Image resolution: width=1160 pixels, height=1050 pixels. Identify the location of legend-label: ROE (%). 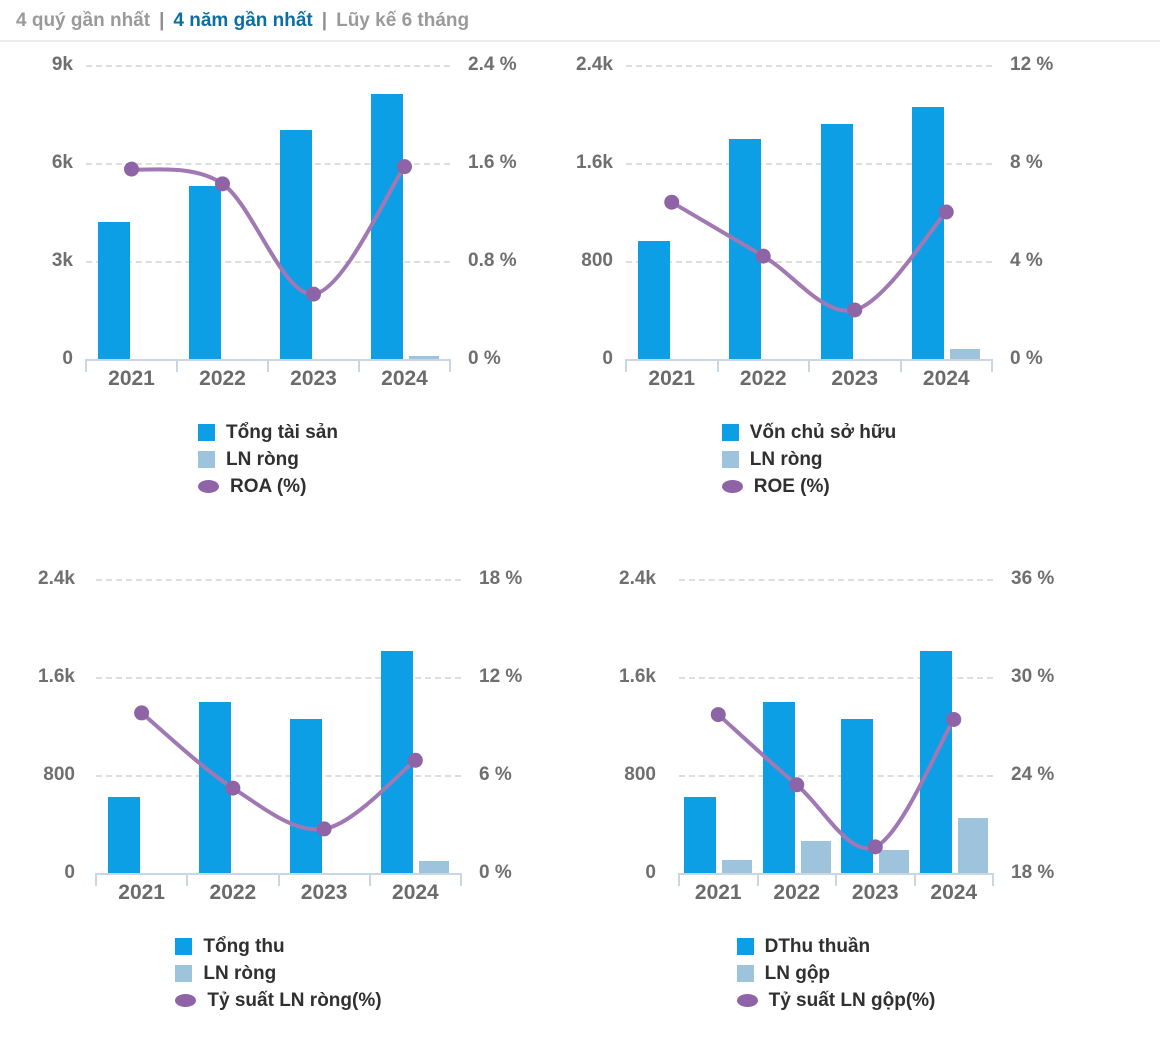
(791, 486).